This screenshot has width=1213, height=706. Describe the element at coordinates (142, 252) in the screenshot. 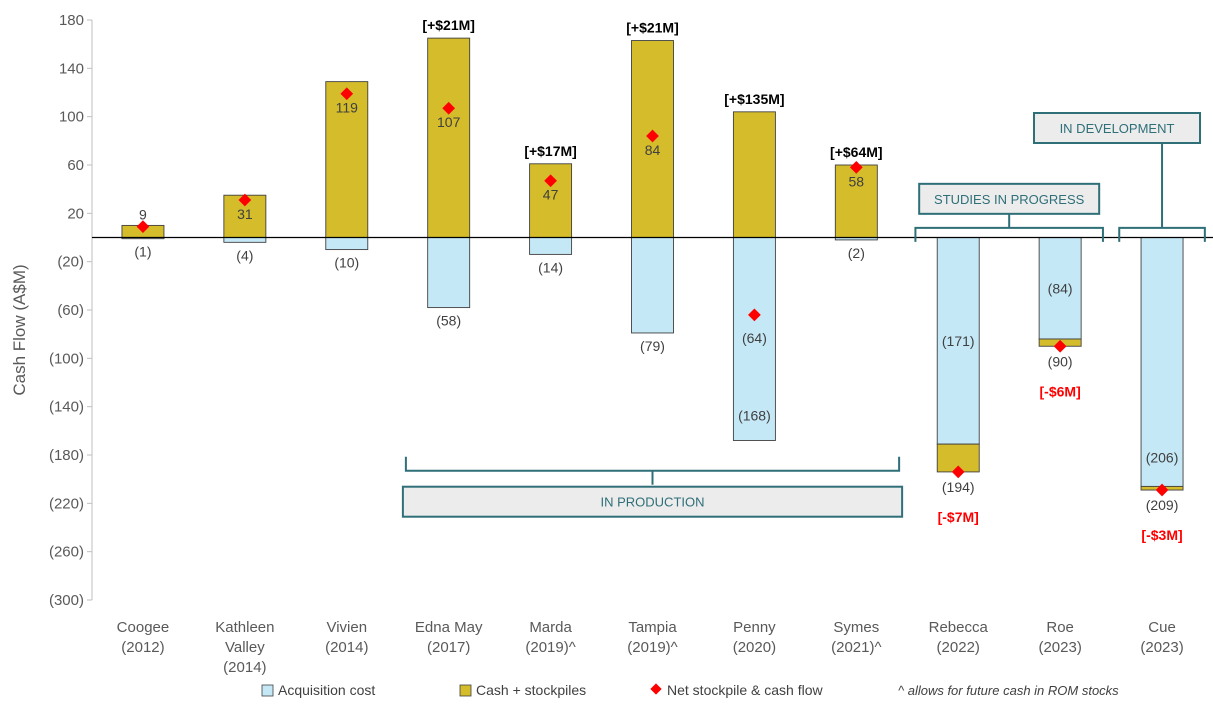

I see `acquisition-value-label: (1)` at that location.